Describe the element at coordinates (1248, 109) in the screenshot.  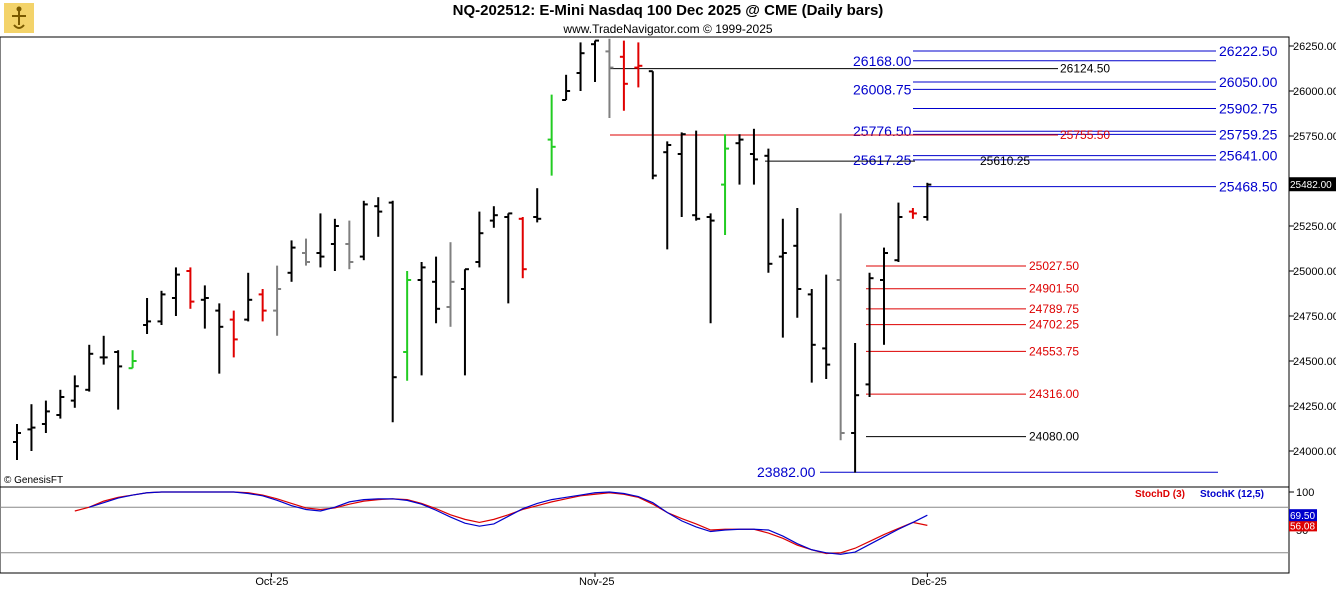
I see `level-label: 25902.75` at that location.